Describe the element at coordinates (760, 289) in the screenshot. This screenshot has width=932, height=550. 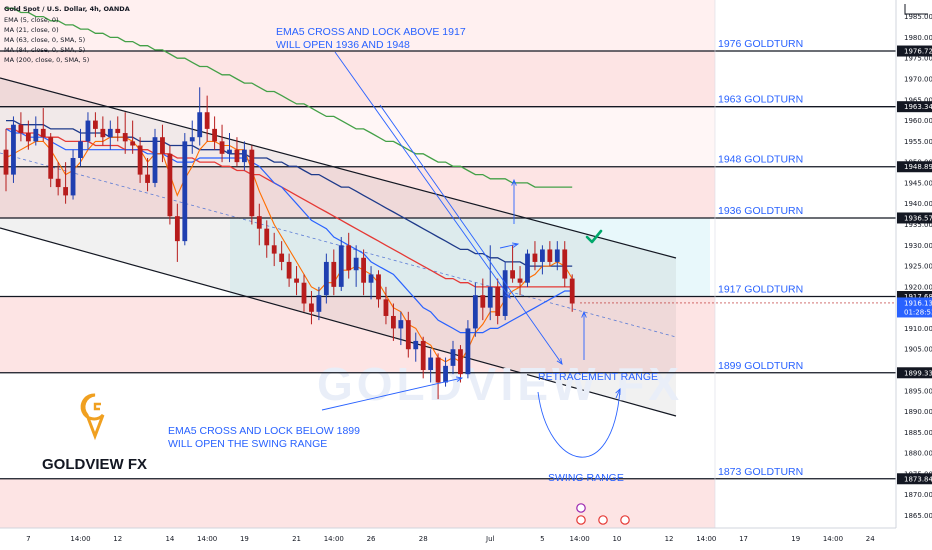
I see `level-label-4: 1917 GOLDTURN` at that location.